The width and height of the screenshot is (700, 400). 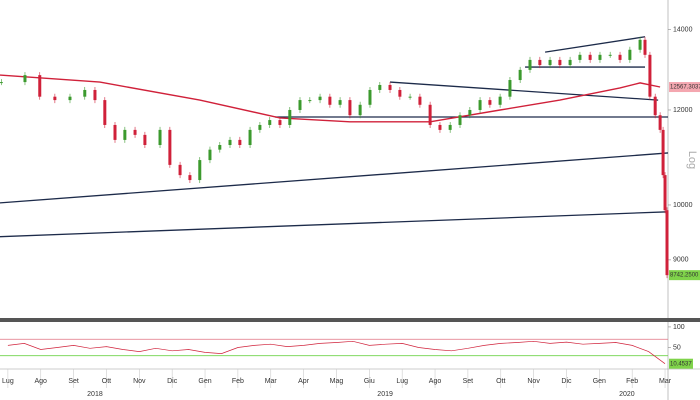 I want to click on y-tick-label: 14000, so click(x=683, y=30).